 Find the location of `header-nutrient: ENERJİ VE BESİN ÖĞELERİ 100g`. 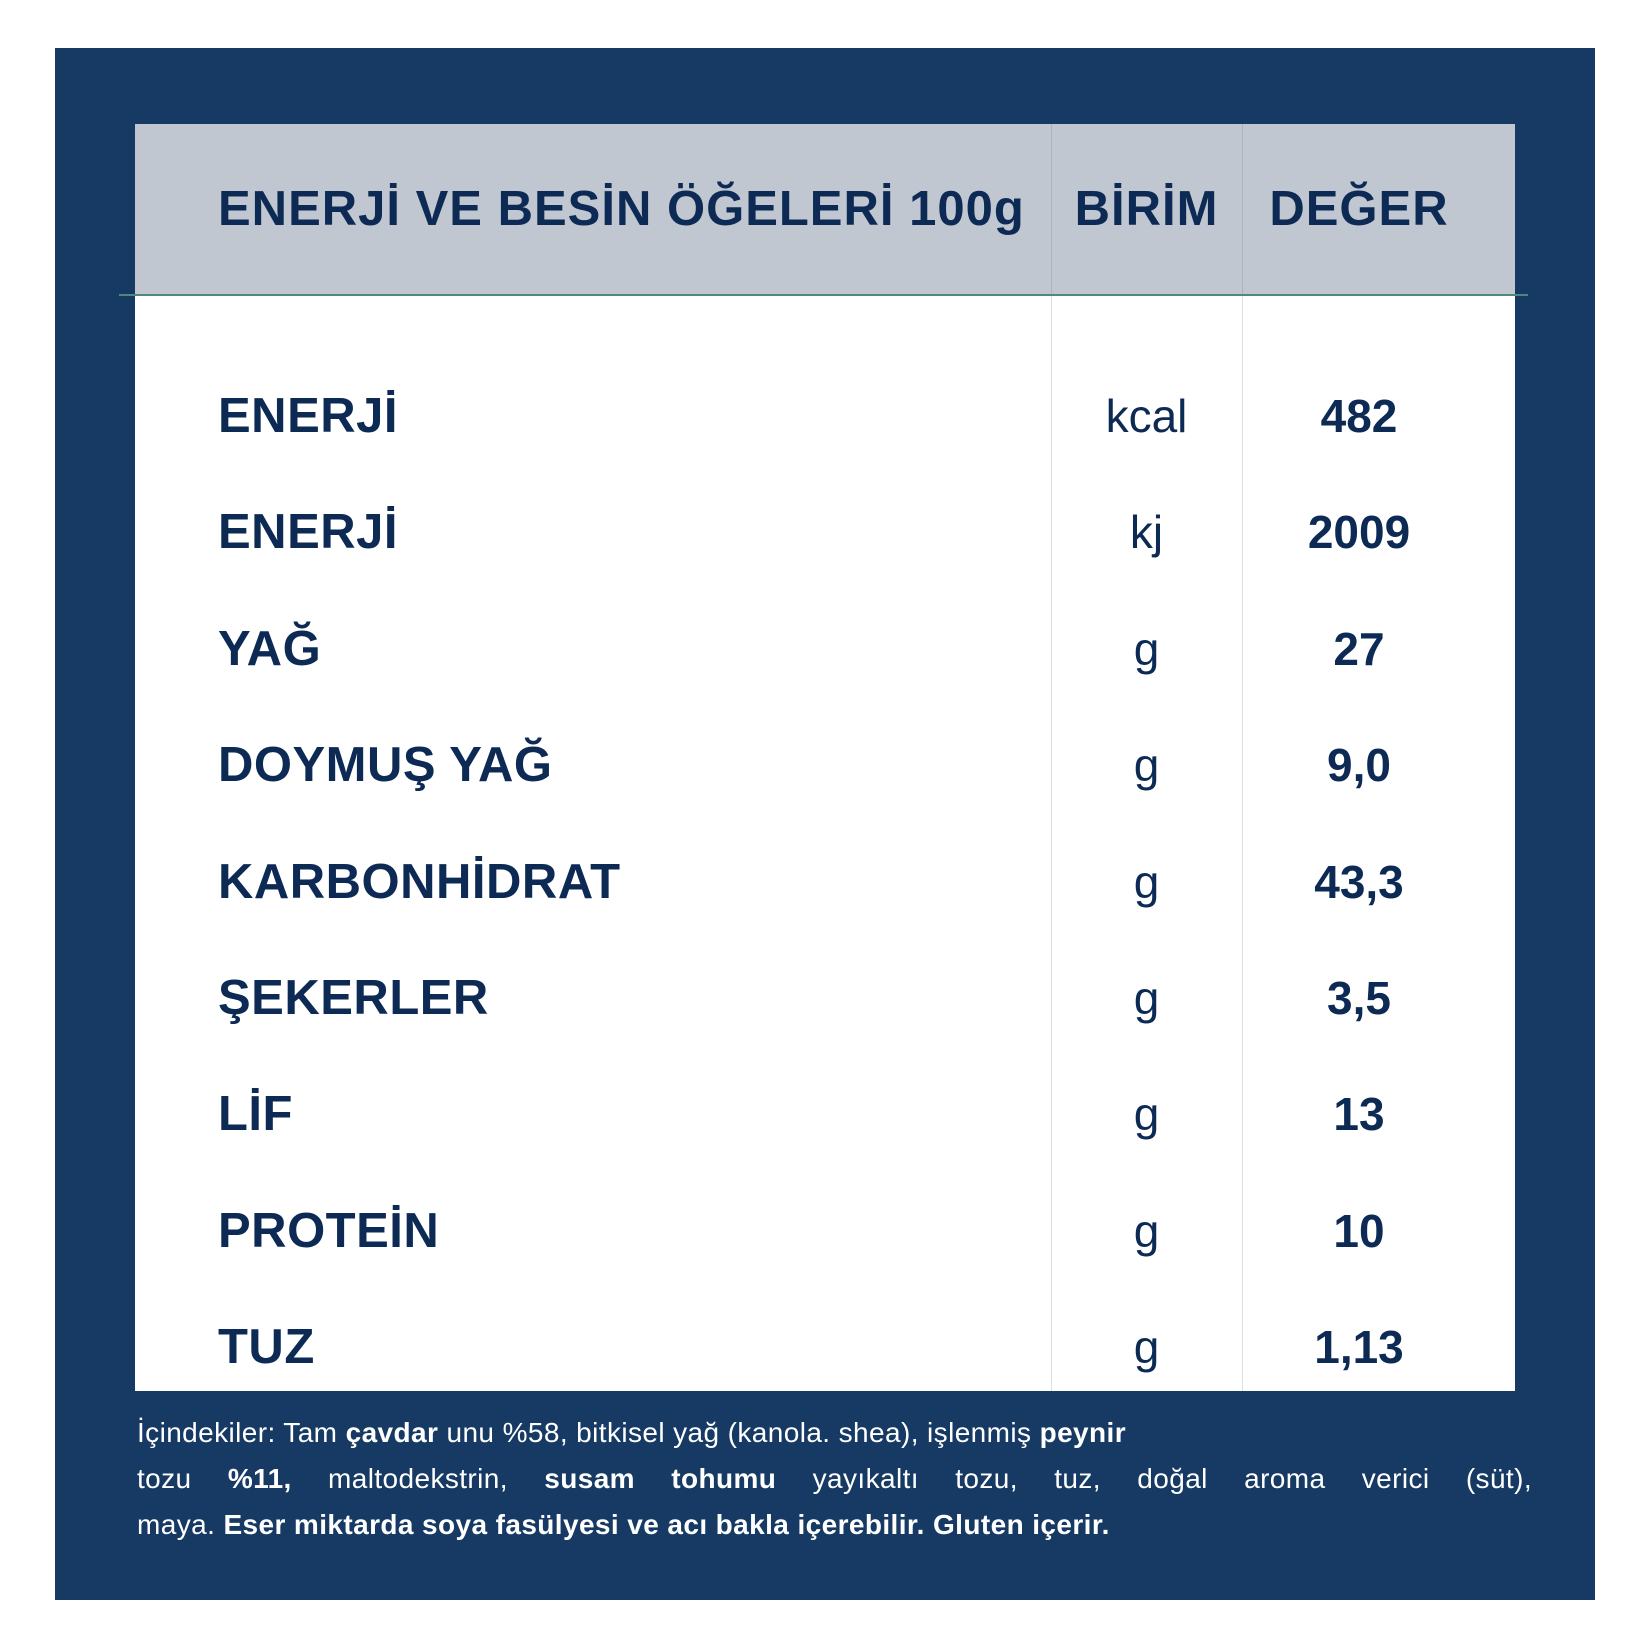

header-nutrient: ENERJİ VE BESİN ÖĞELERİ 100g is located at coordinates (621, 209).